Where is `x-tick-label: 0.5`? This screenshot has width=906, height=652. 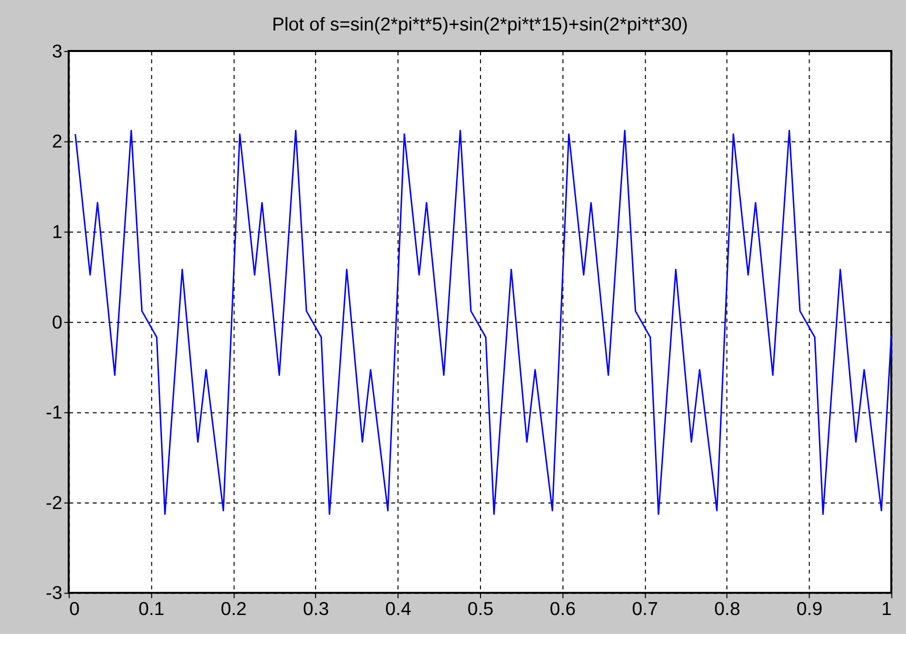
x-tick-label: 0.5 is located at coordinates (481, 608).